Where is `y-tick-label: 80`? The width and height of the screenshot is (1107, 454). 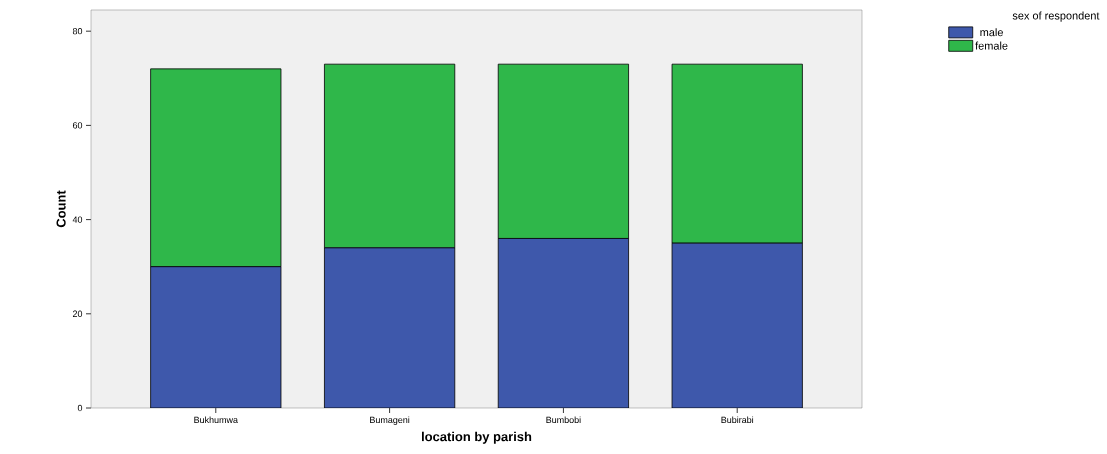 y-tick-label: 80 is located at coordinates (77, 31).